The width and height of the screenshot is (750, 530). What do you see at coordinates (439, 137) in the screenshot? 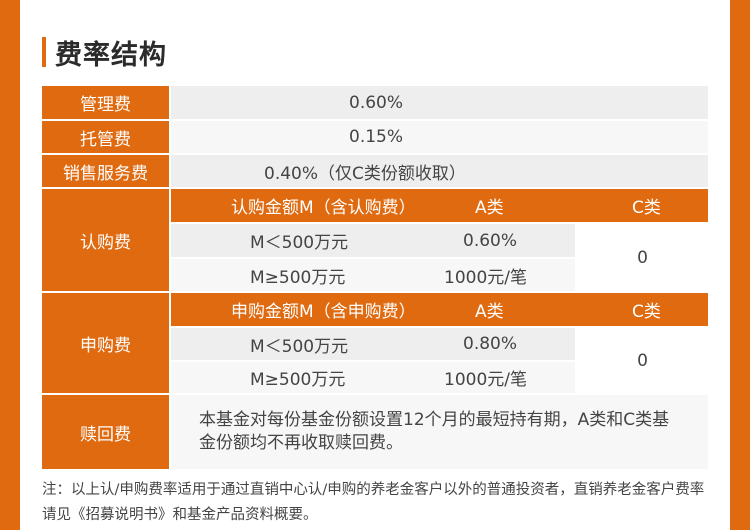
I see `custody-fee-value: 0.15%` at bounding box center [439, 137].